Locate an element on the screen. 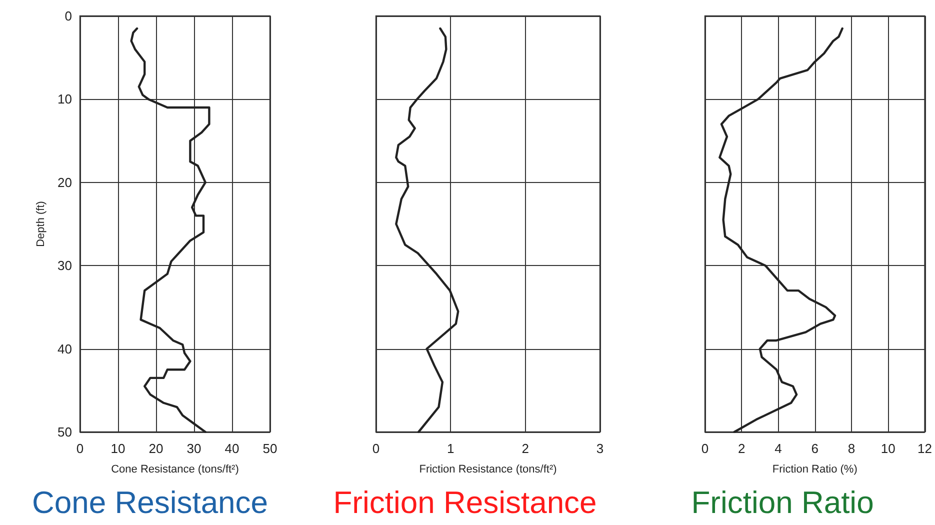 This screenshot has height=525, width=935. x-tick-label: 1 is located at coordinates (450, 448).